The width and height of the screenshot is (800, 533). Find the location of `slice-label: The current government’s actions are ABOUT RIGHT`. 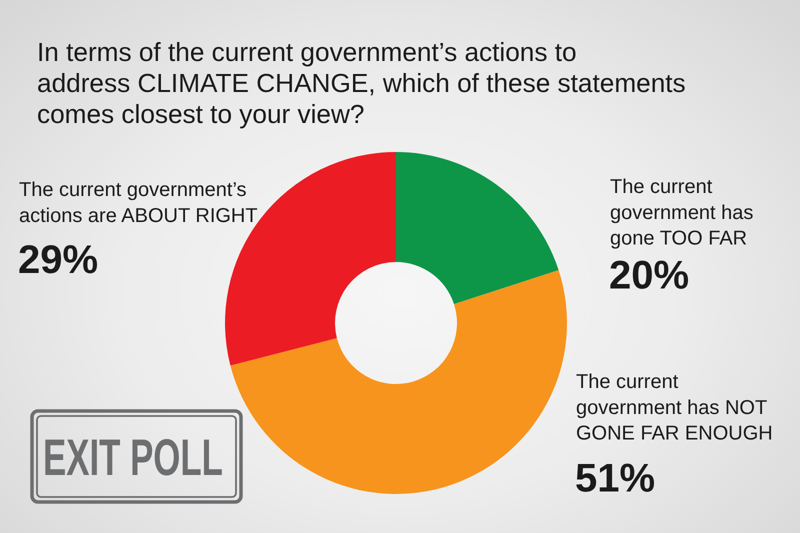

slice-label: The current government’s actions are ABOUT RIGHT is located at coordinates (138, 203).